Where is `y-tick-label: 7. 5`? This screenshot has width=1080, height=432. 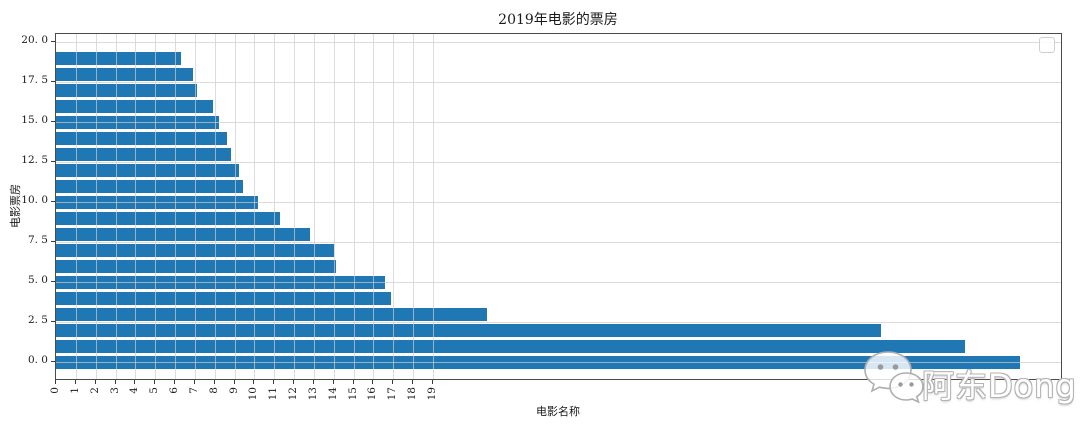 y-tick-label: 7. 5 is located at coordinates (37, 240).